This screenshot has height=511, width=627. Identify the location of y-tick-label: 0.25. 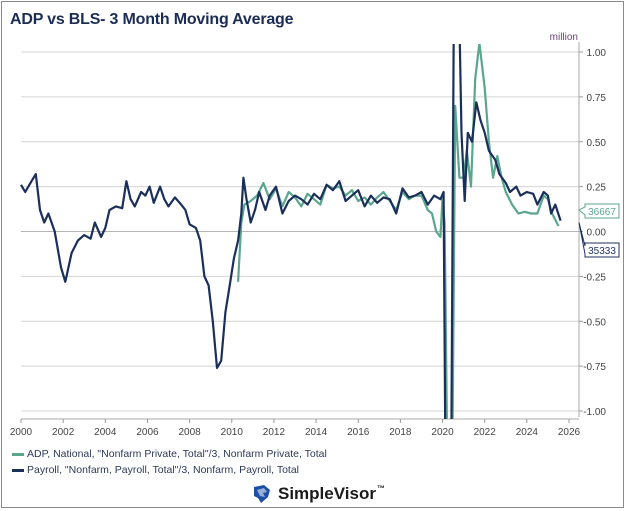
(597, 188).